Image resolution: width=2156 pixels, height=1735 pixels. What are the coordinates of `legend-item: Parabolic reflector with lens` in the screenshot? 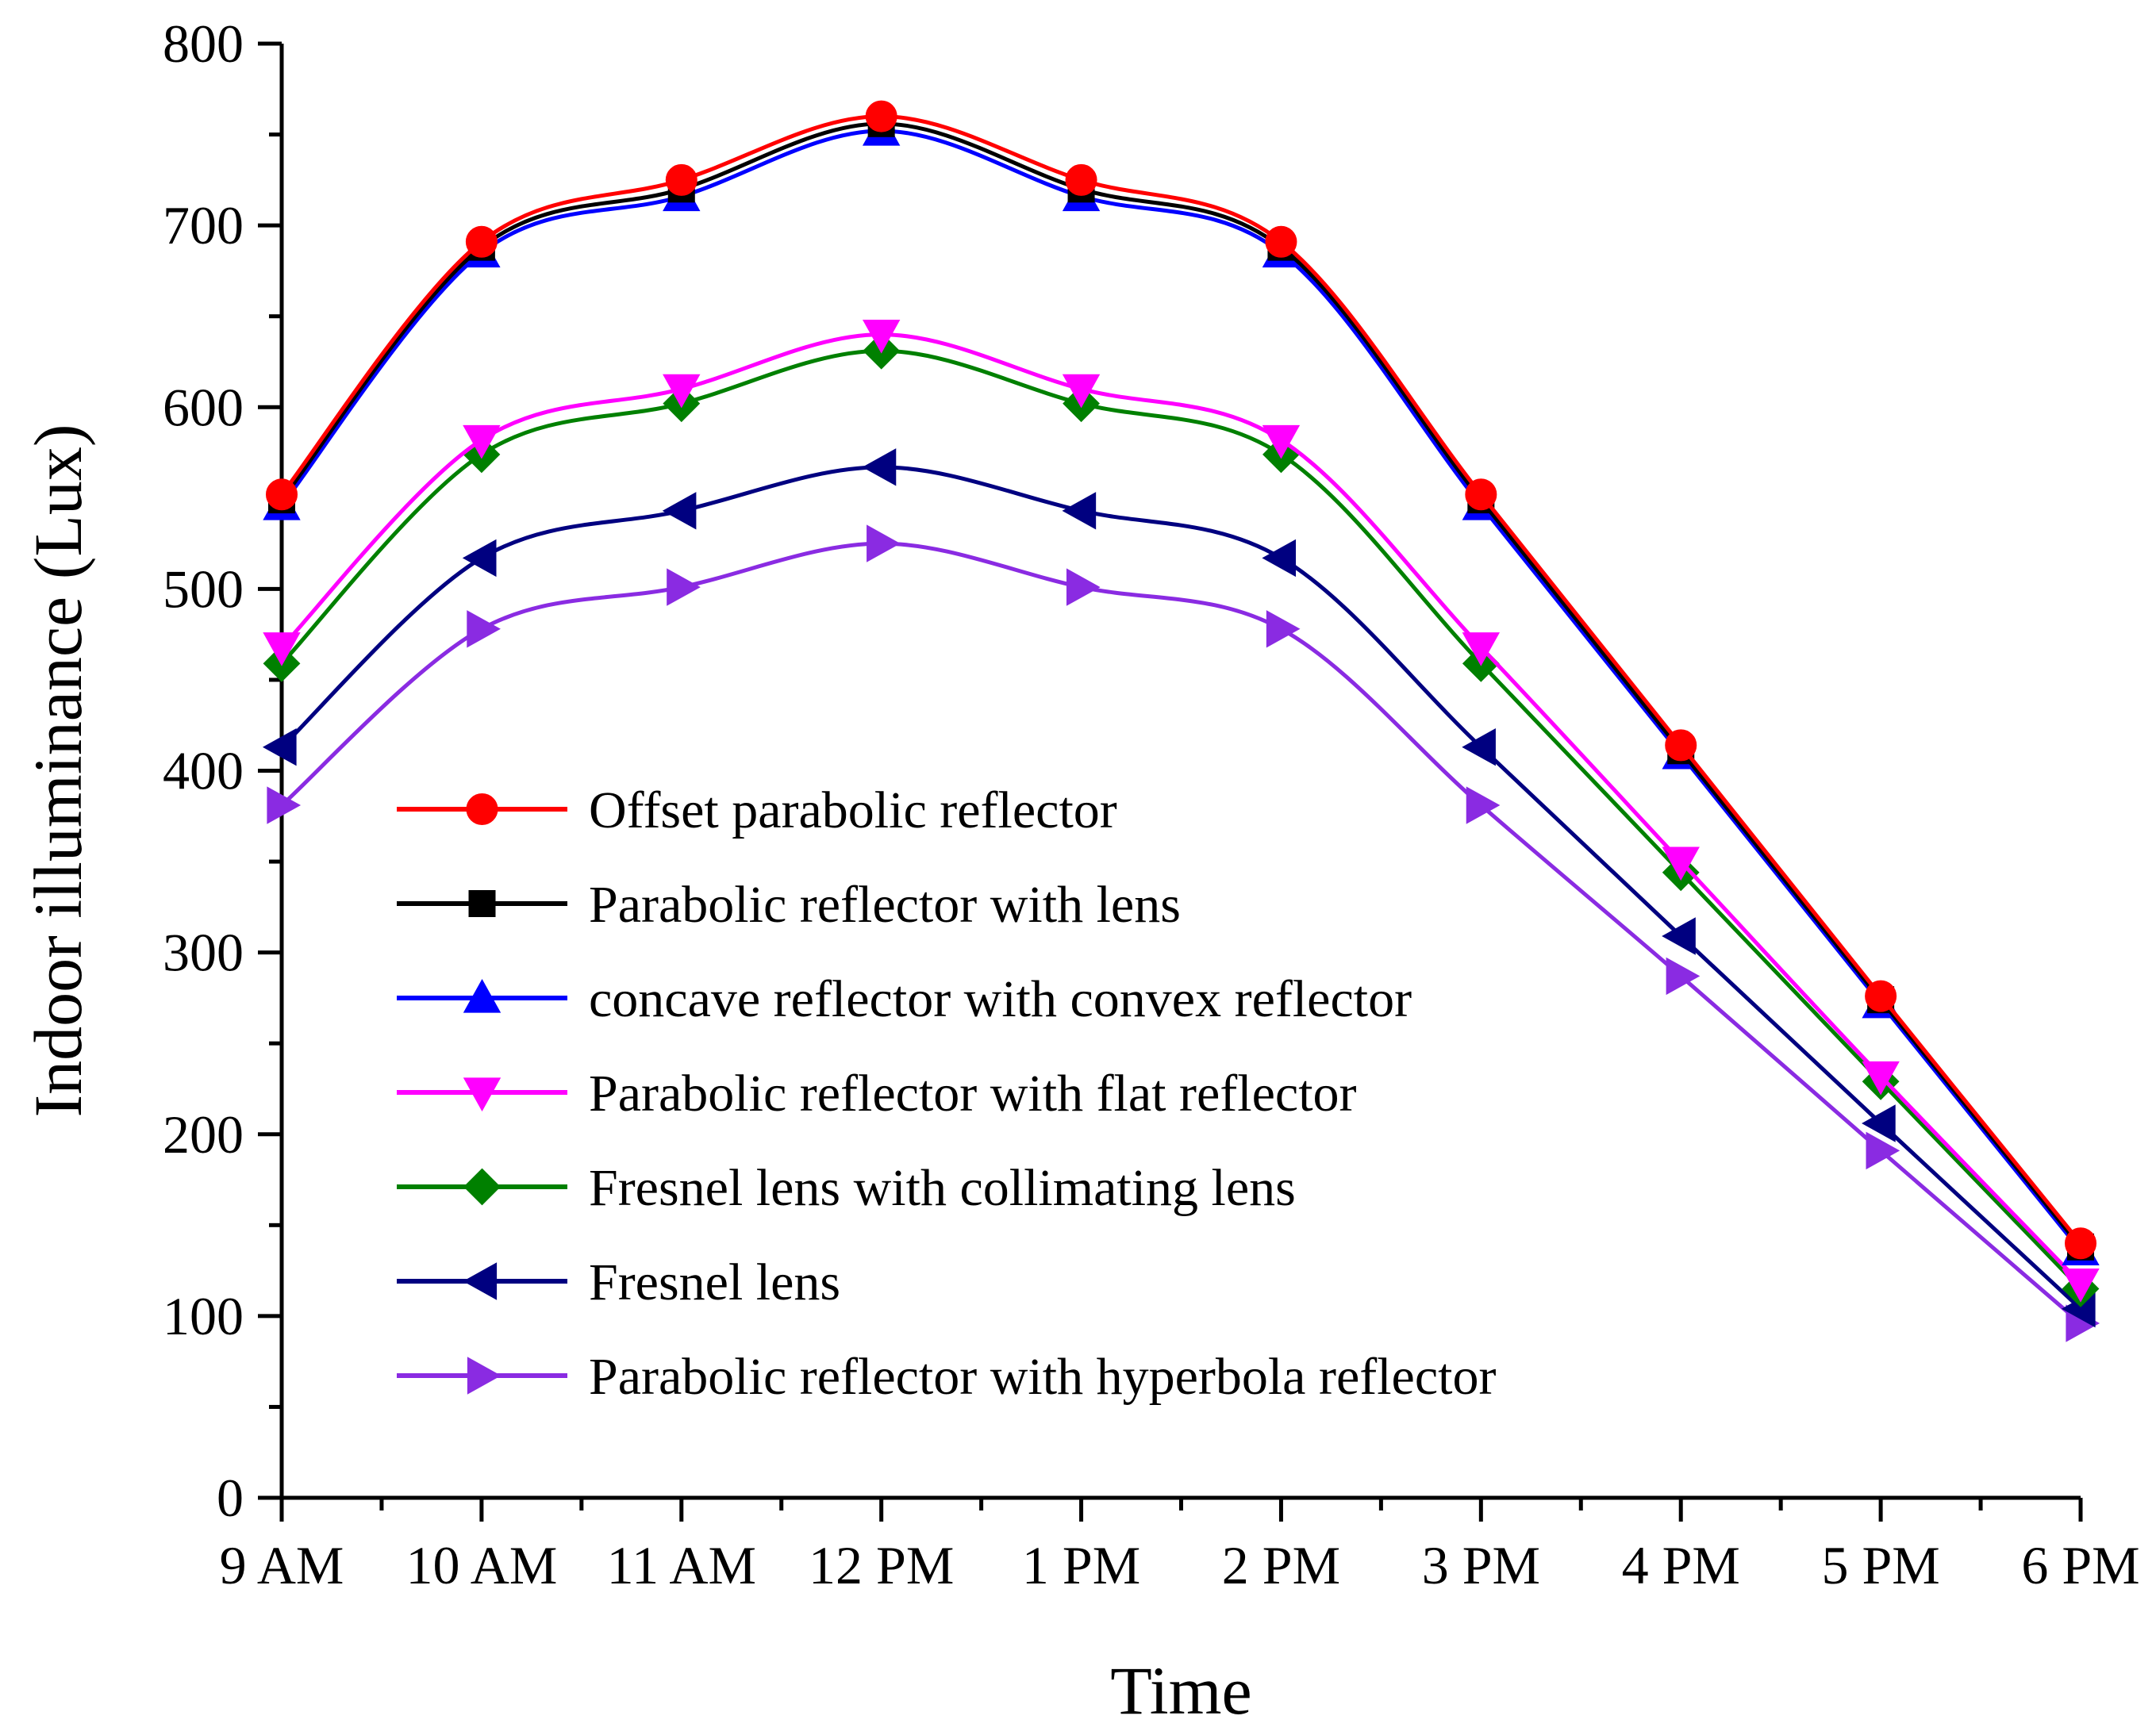 It's located at (789, 905).